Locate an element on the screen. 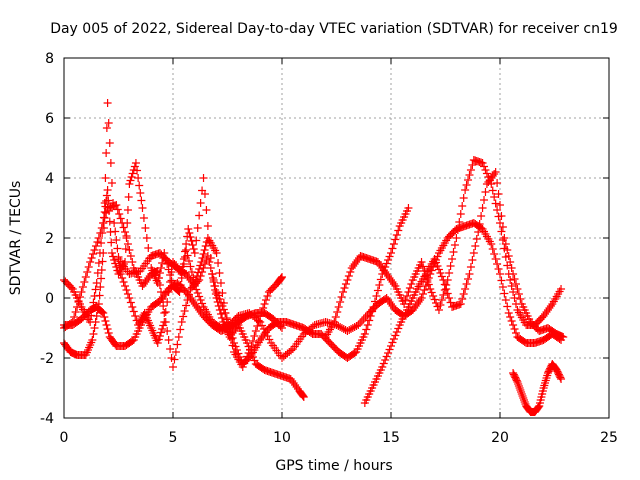 The image size is (640, 480). x-tick-label: 20 is located at coordinates (500, 438).